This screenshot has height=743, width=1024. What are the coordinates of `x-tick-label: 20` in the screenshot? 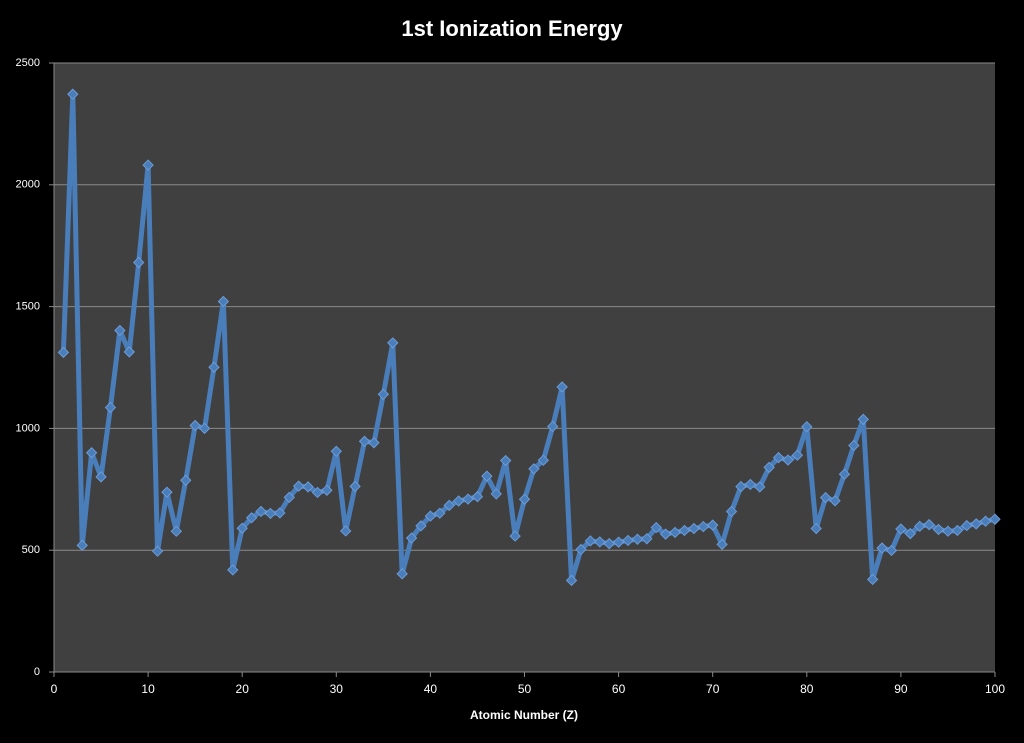 It's located at (243, 689).